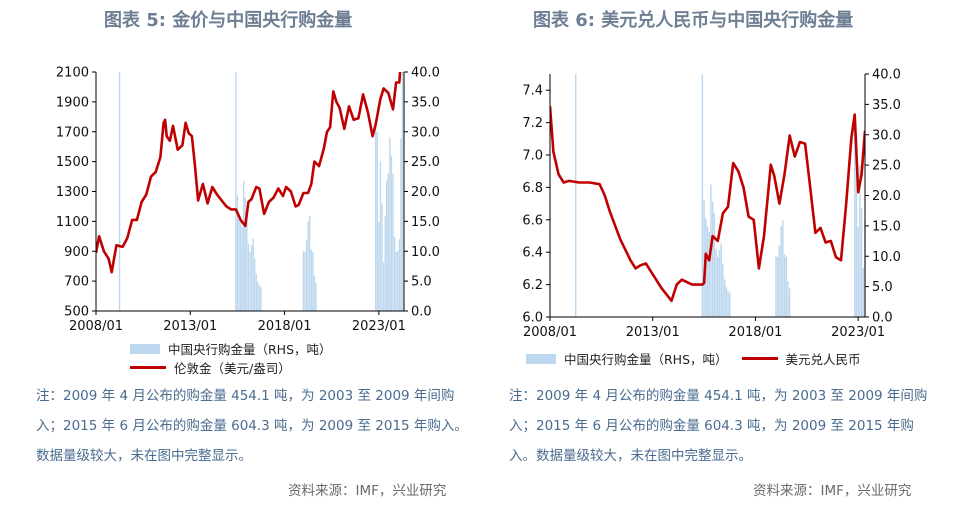  I want to click on y2-tick-label: 30.0, so click(425, 132).